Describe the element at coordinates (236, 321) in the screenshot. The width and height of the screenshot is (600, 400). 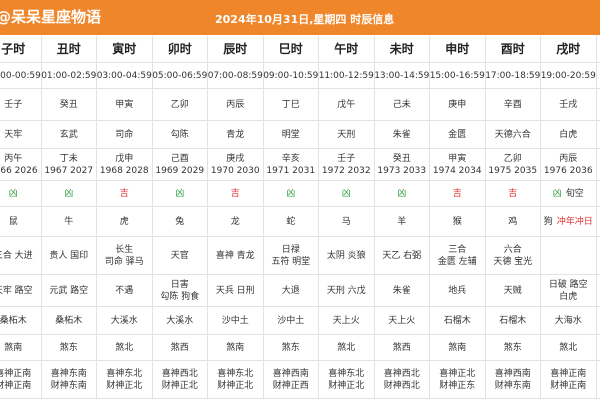
I see `cell: 沙中土` at that location.